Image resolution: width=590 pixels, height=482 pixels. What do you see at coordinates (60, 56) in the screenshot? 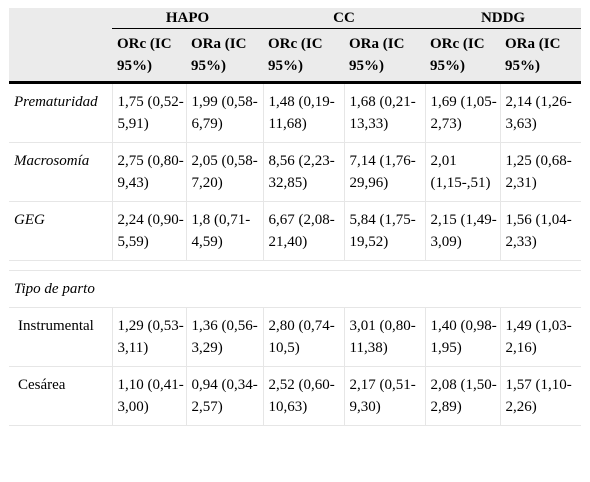
I see `subheader-corner` at bounding box center [60, 56].